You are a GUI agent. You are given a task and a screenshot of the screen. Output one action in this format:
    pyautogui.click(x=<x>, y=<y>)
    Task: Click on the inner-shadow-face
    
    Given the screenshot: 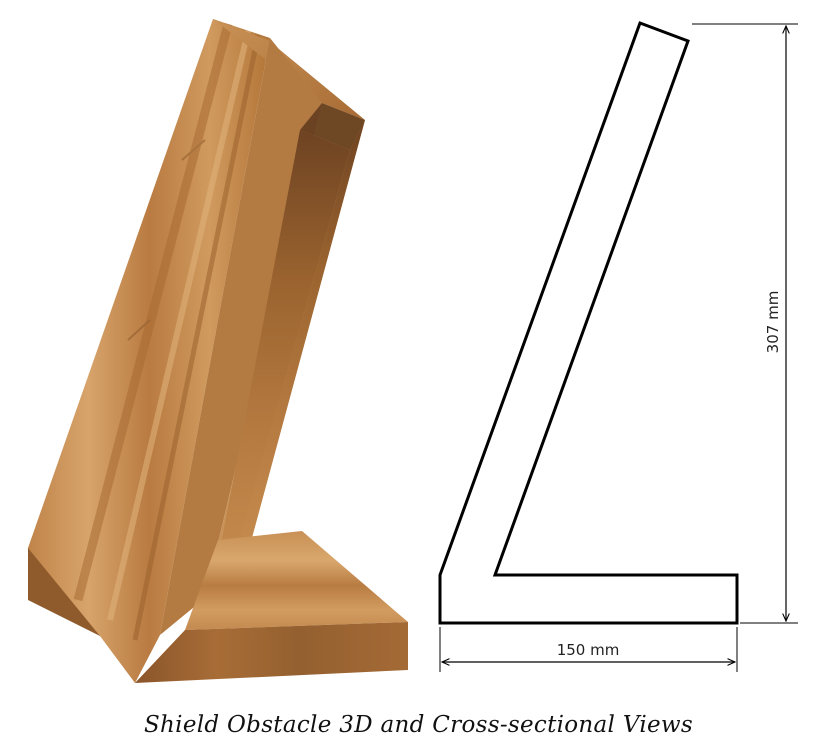 What is the action you would take?
    pyautogui.click(x=332, y=126)
    